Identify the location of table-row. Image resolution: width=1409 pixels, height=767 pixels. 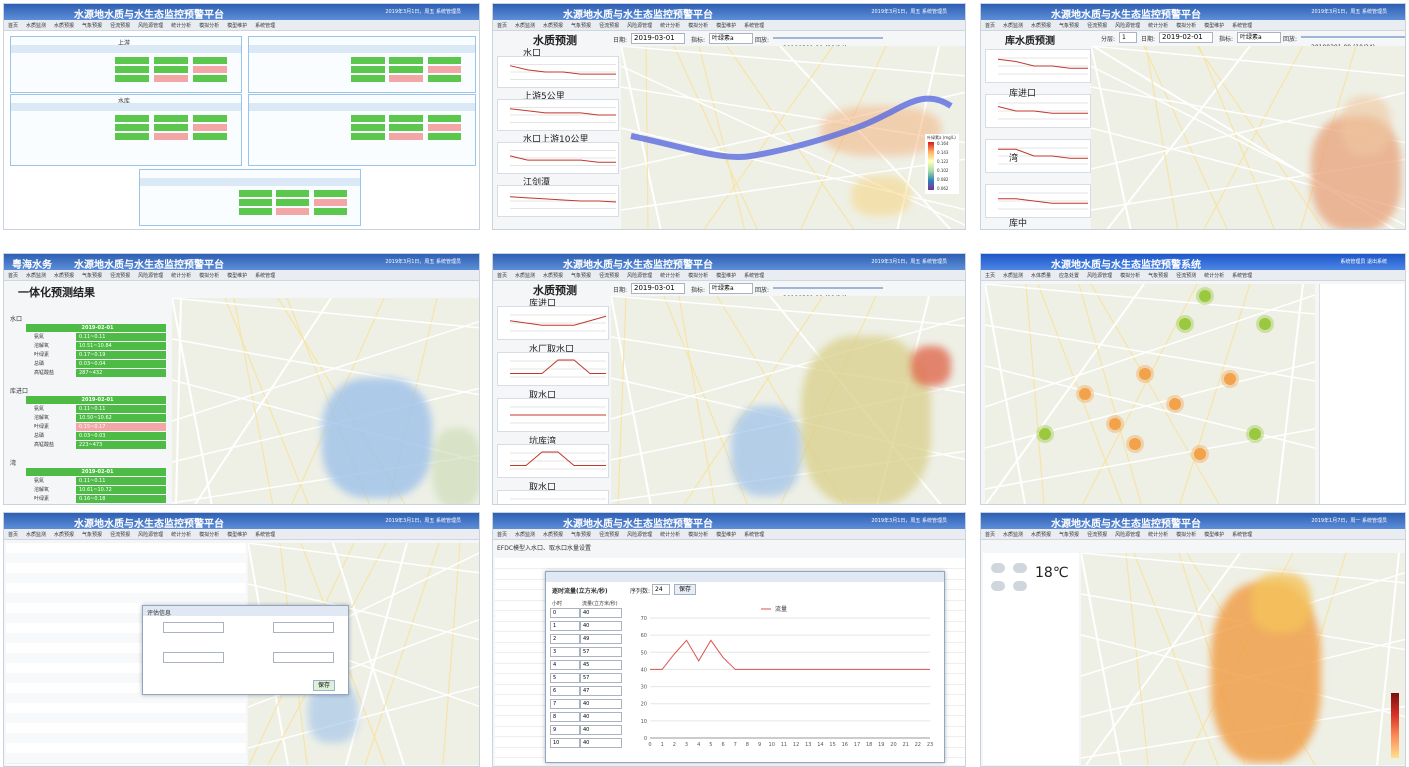
(730, 563).